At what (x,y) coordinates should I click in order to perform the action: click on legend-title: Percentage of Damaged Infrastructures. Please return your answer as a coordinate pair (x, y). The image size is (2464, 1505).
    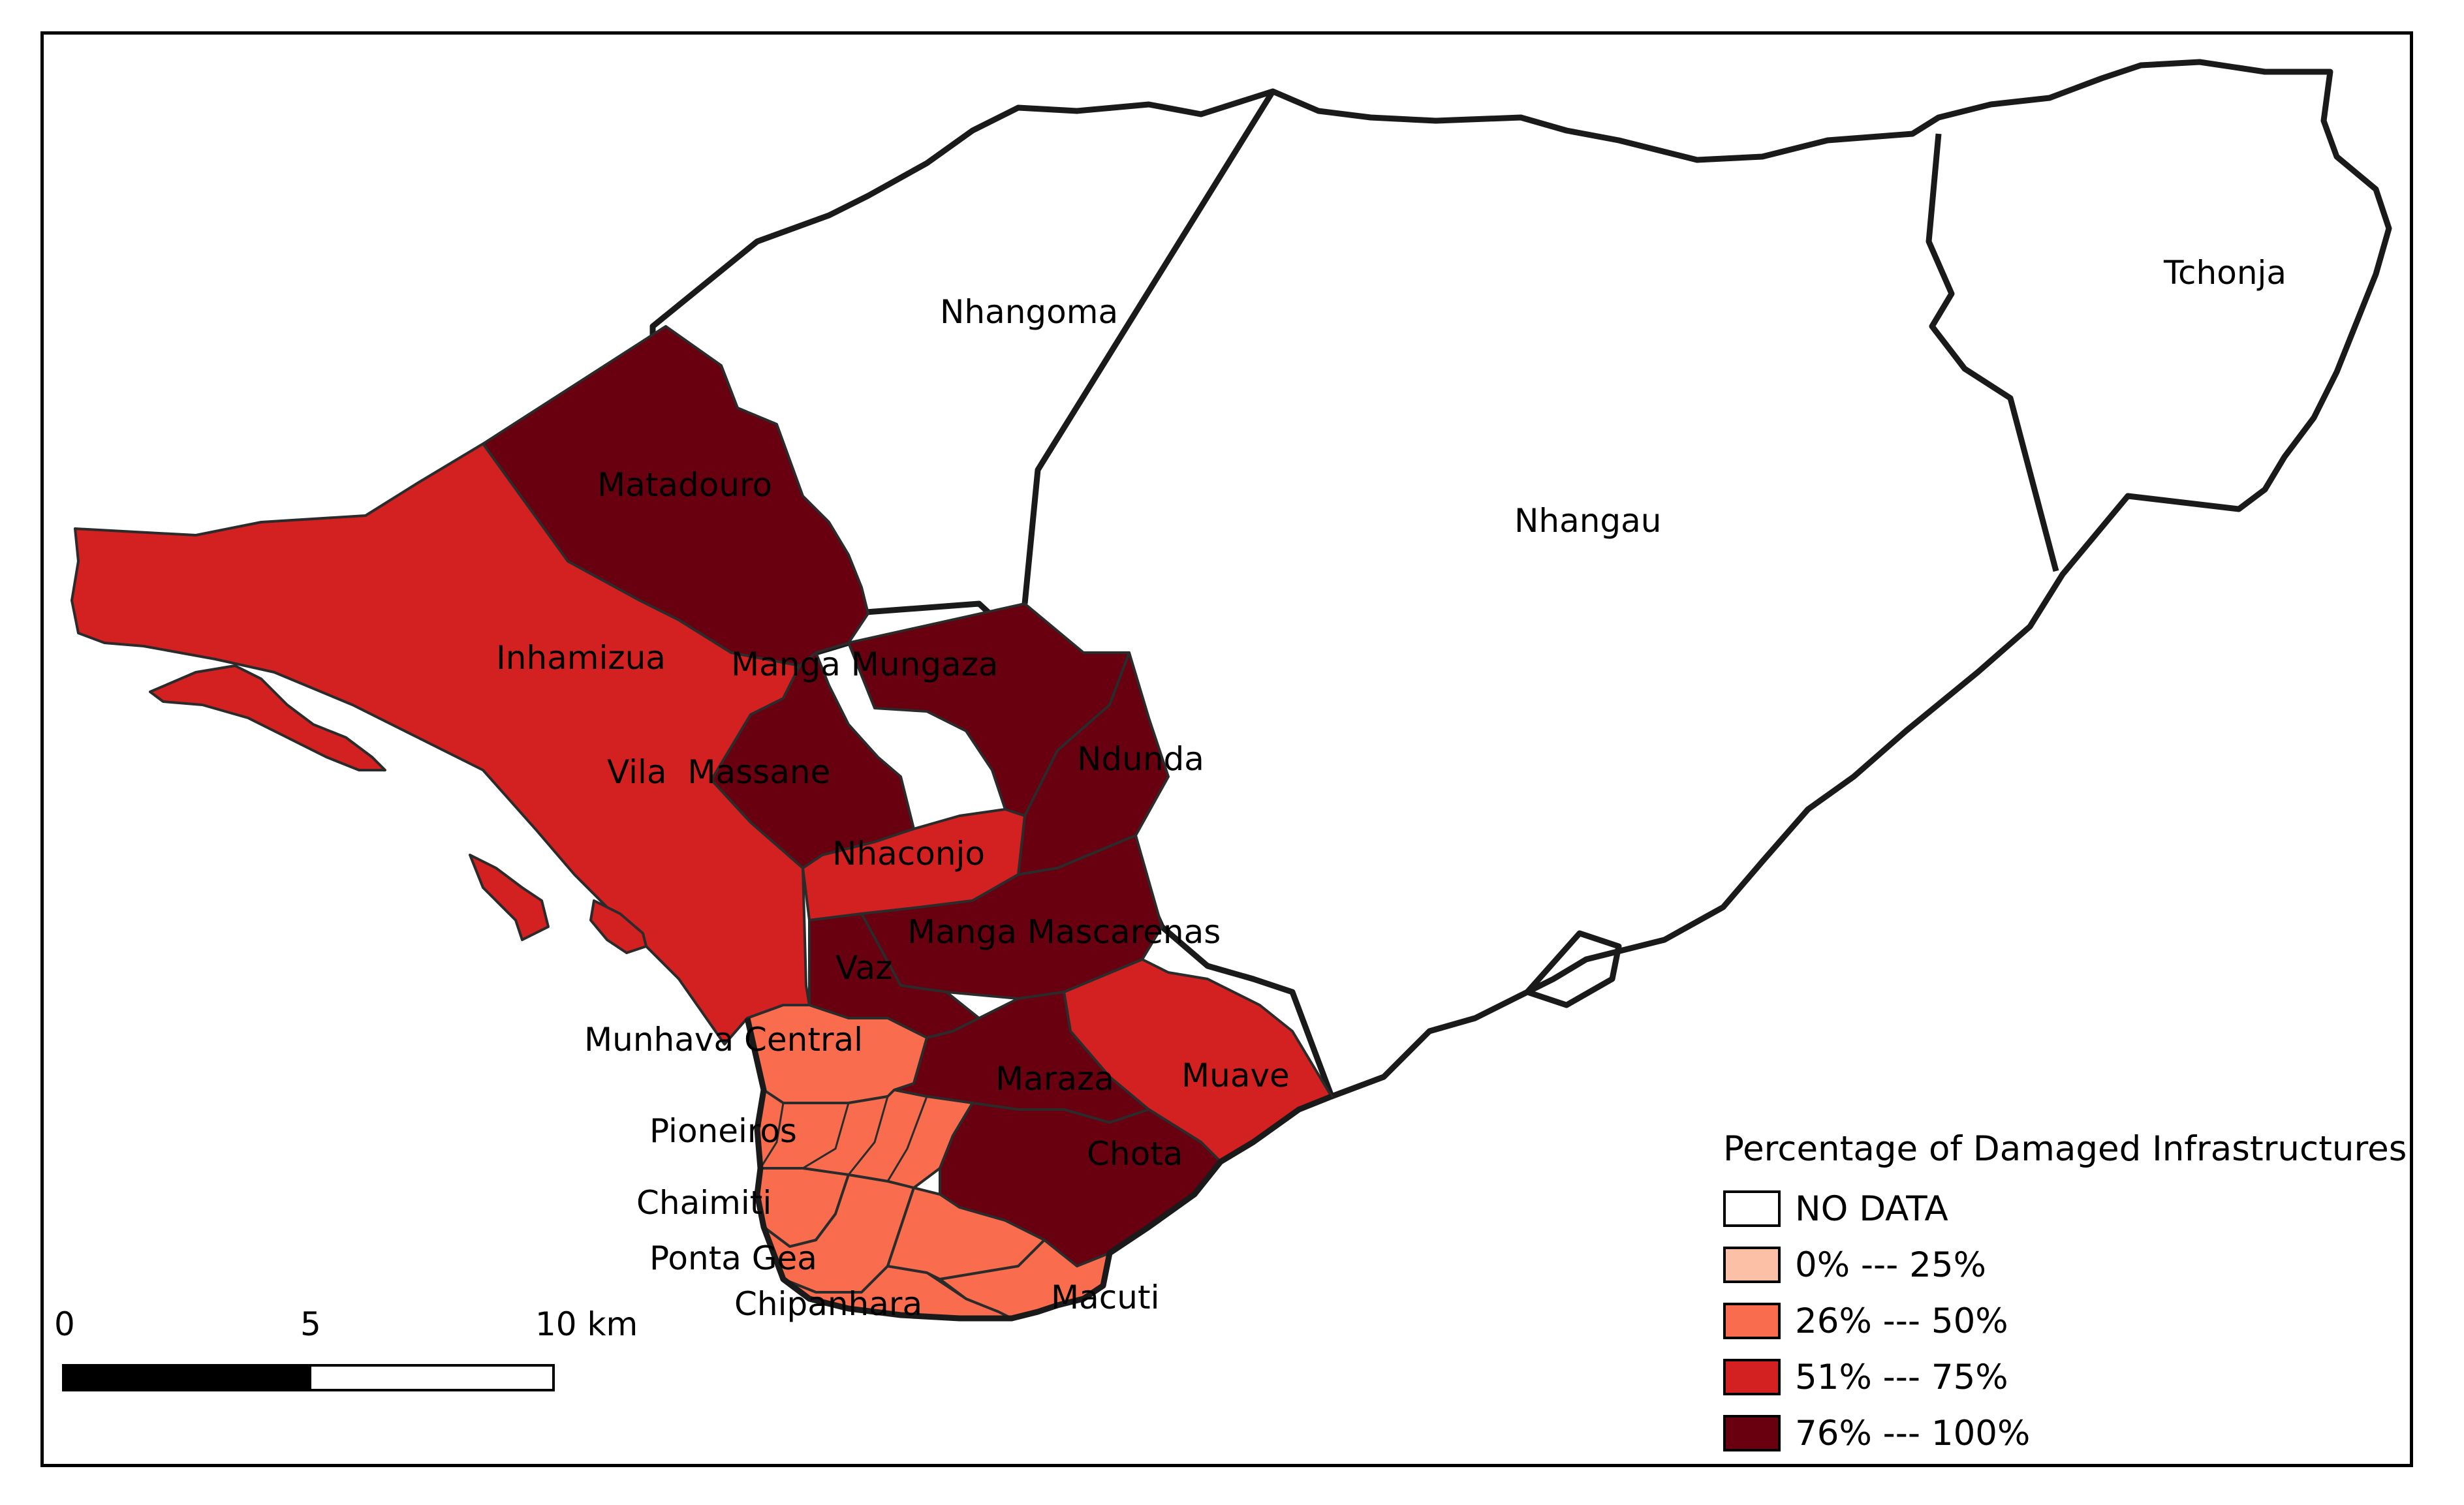
    Looking at the image, I should click on (2065, 1149).